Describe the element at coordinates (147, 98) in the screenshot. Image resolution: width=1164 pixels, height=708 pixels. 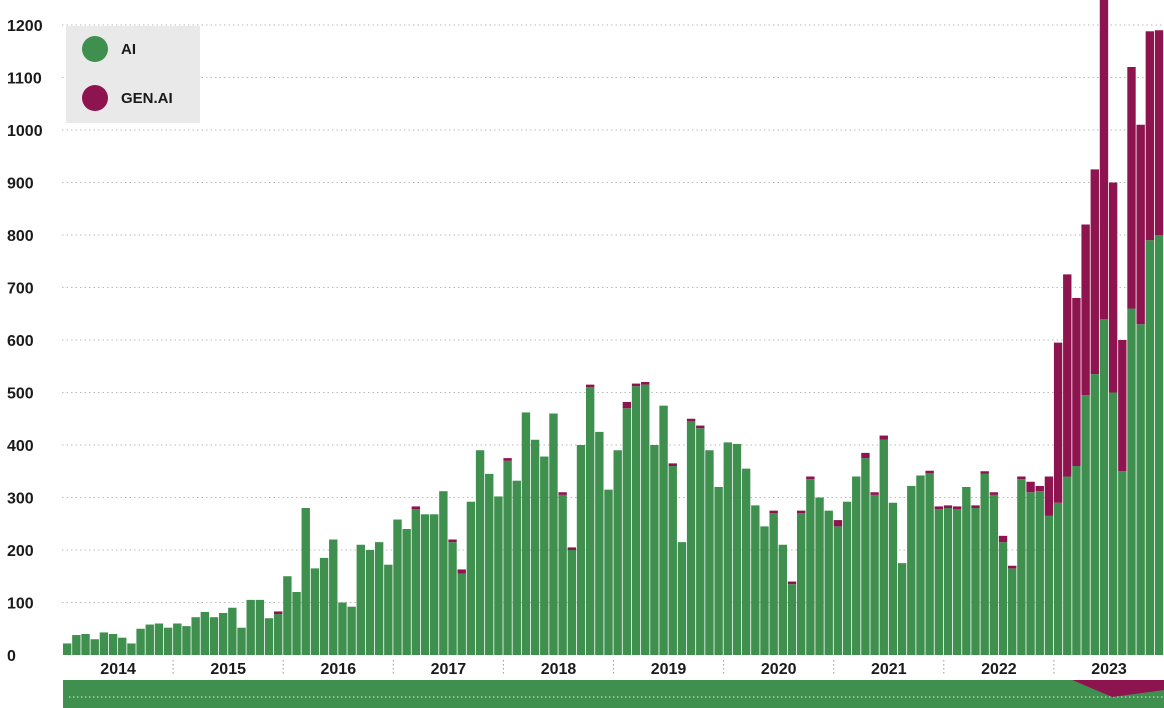
I see `legend-gen-ai-label: GEN.AI` at that location.